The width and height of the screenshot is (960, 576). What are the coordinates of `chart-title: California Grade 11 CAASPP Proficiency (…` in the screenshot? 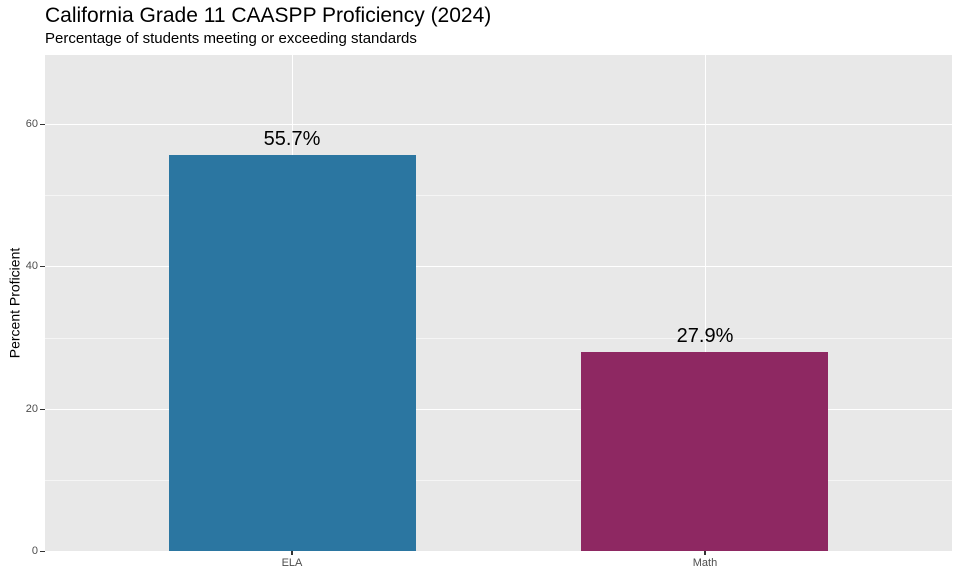 It's located at (268, 15).